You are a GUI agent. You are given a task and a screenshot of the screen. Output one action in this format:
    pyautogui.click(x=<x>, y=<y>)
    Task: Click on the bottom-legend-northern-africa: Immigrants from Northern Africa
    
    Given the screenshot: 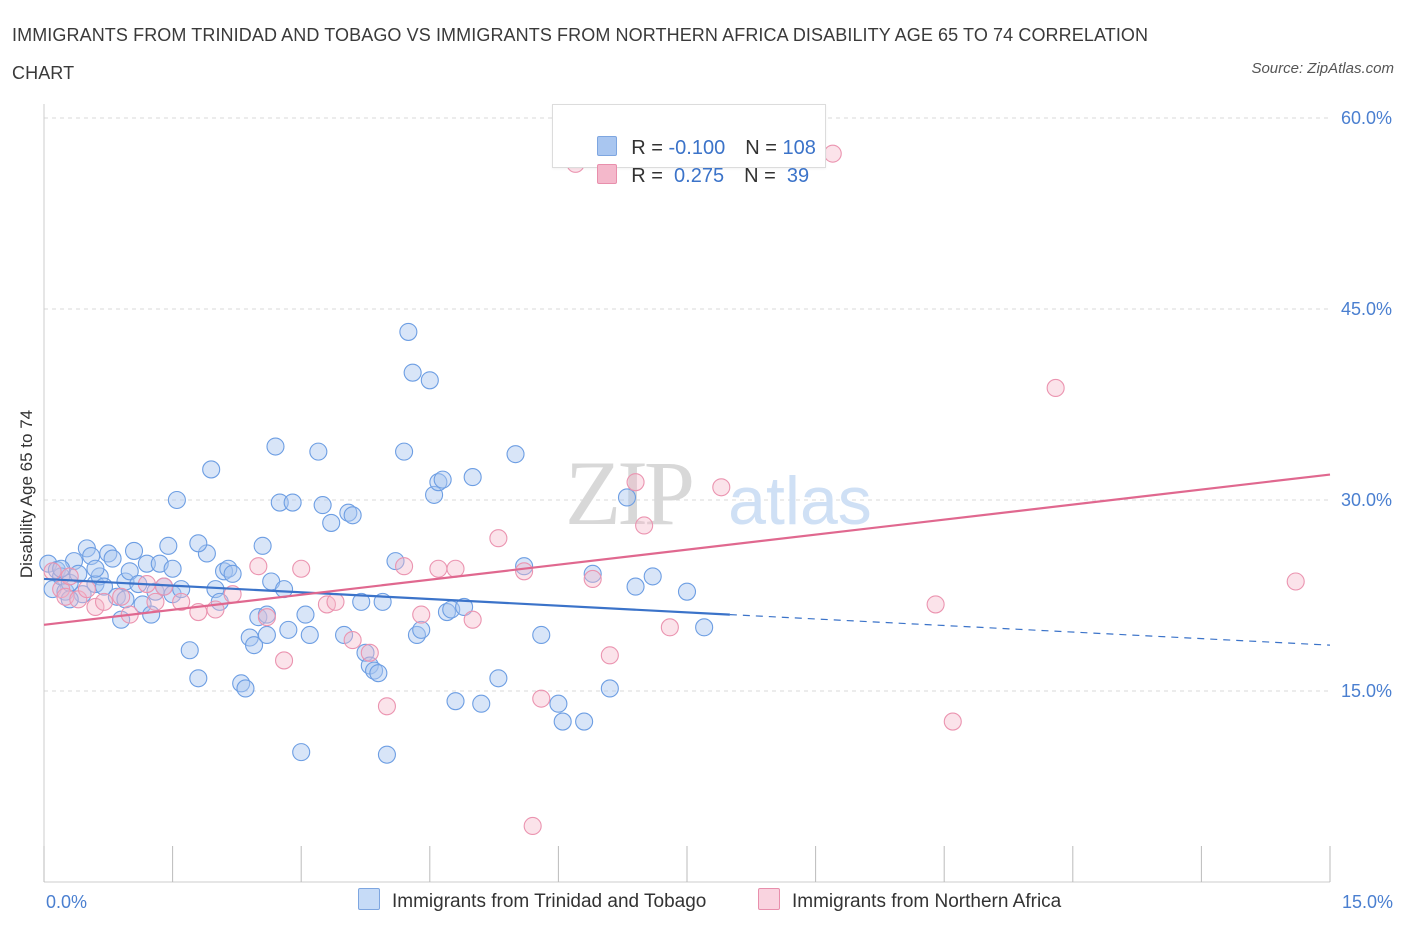 What is the action you would take?
    pyautogui.click(x=909, y=900)
    